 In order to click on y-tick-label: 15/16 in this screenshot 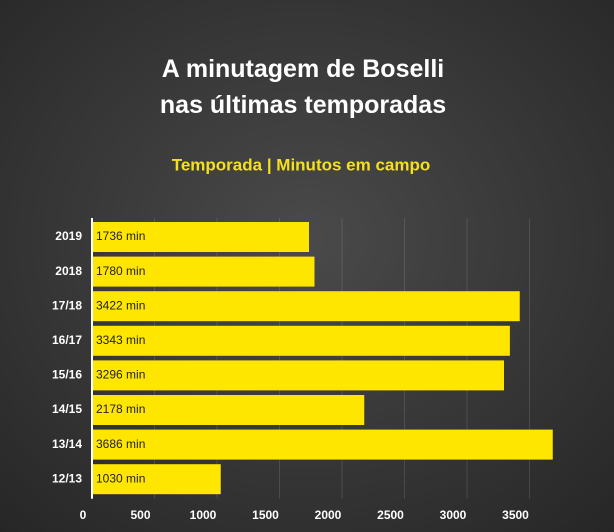, I will do `click(67, 375)`.